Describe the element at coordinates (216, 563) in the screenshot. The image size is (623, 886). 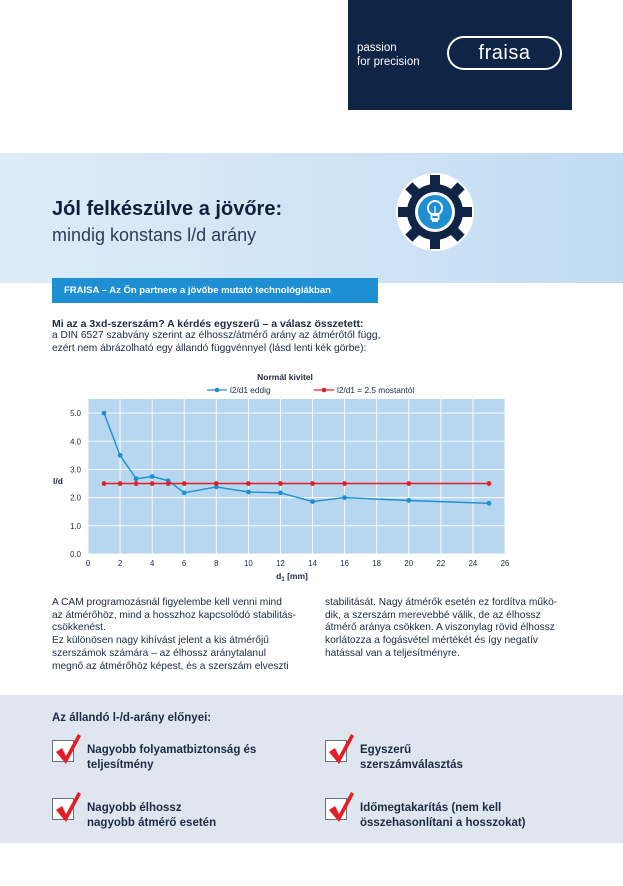
I see `x-tick-label: 8` at that location.